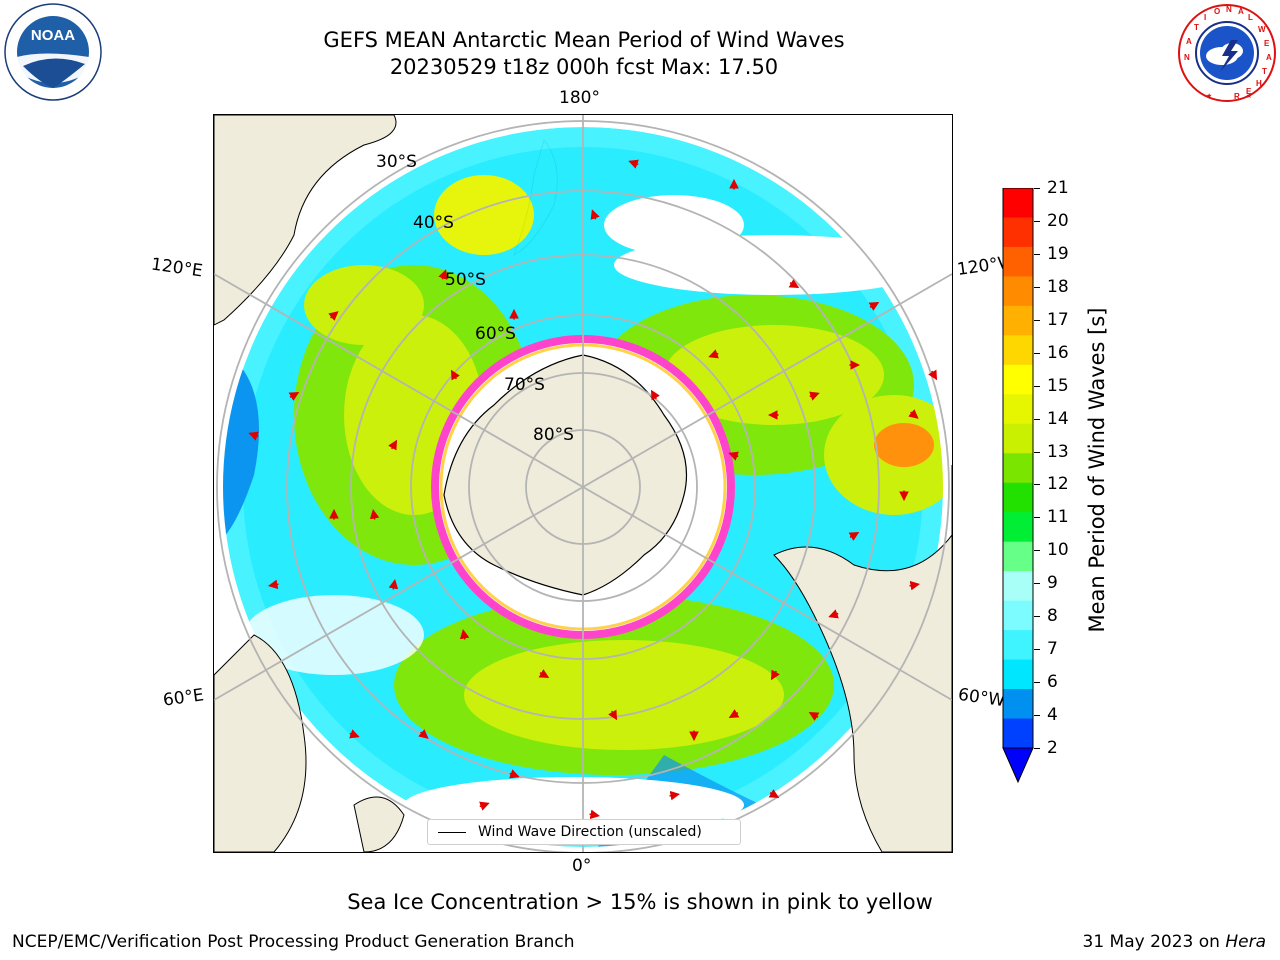 The width and height of the screenshot is (1280, 960). I want to click on chart-subtitle: 20230529 t18z 000h fcst Max: 17.50, so click(584, 67).